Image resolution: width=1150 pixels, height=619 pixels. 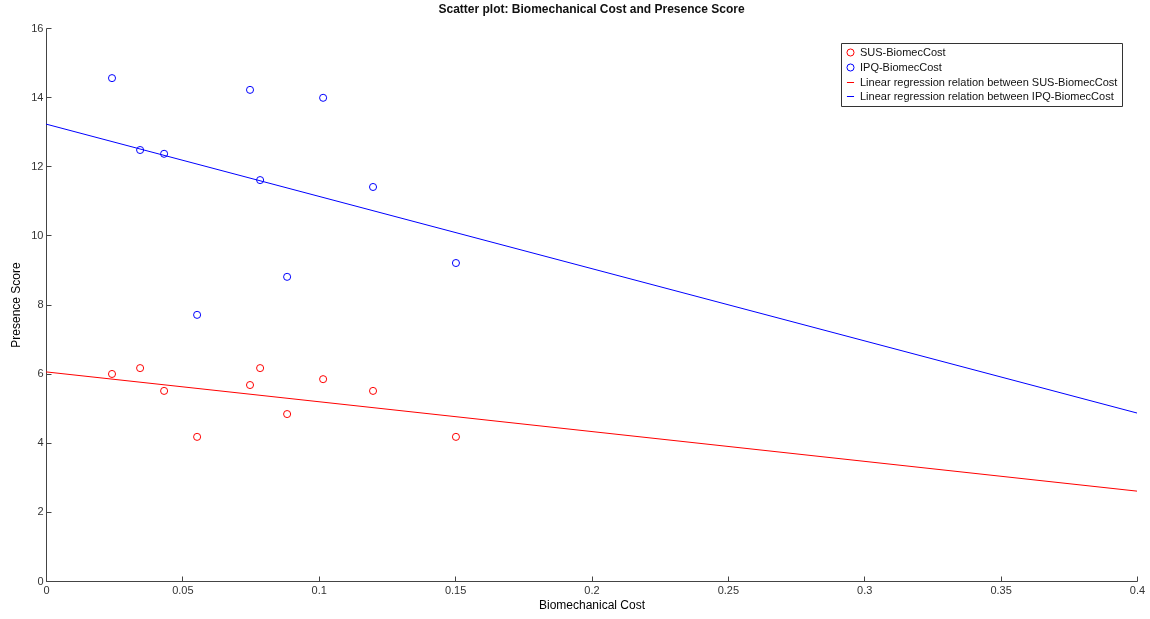 What do you see at coordinates (591, 9) in the screenshot?
I see `chart-title: Scatter plot: Biomechanical Cost and Presence Score` at bounding box center [591, 9].